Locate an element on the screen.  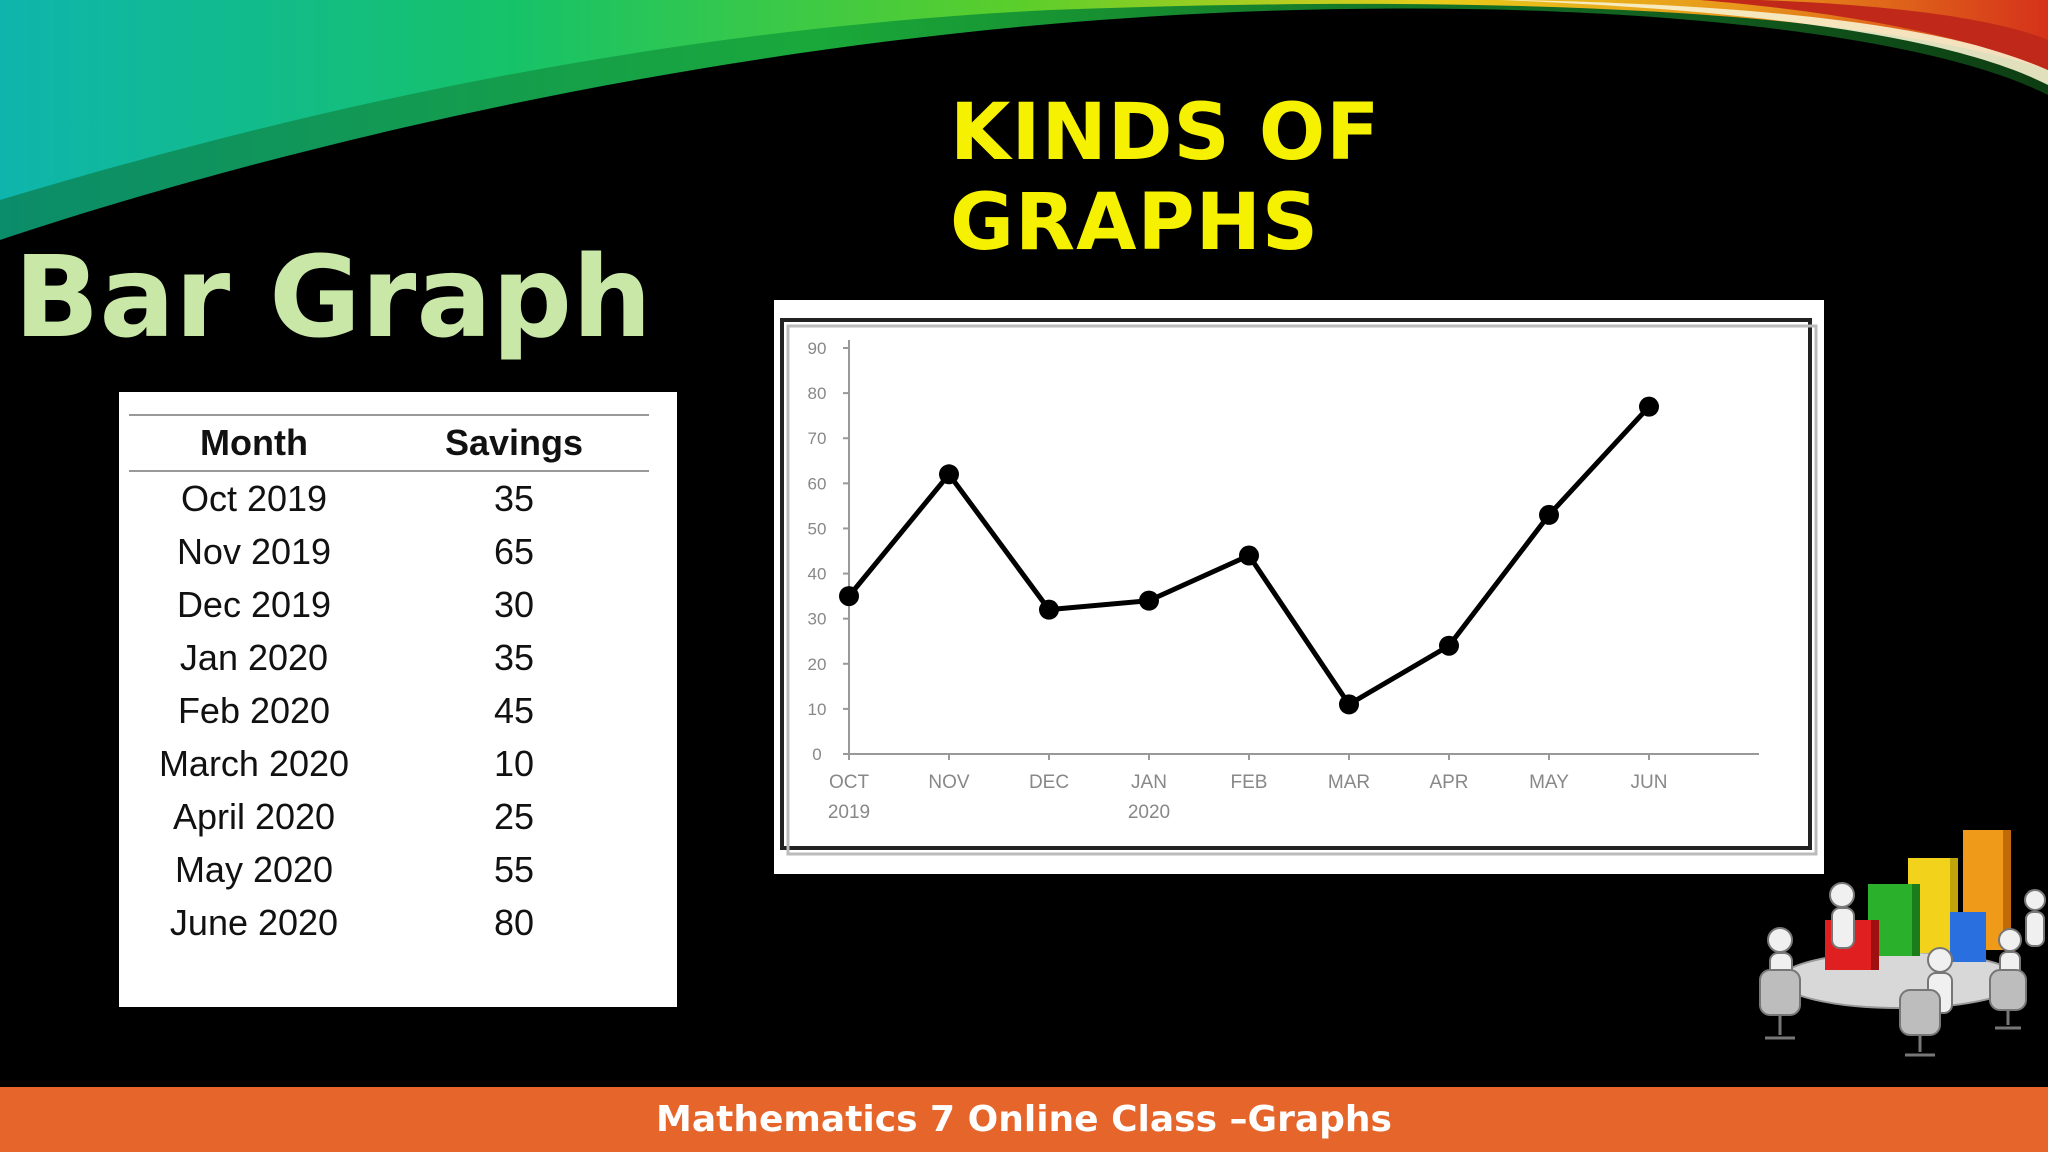
table-row: Feb 2020 45 is located at coordinates (389, 710).